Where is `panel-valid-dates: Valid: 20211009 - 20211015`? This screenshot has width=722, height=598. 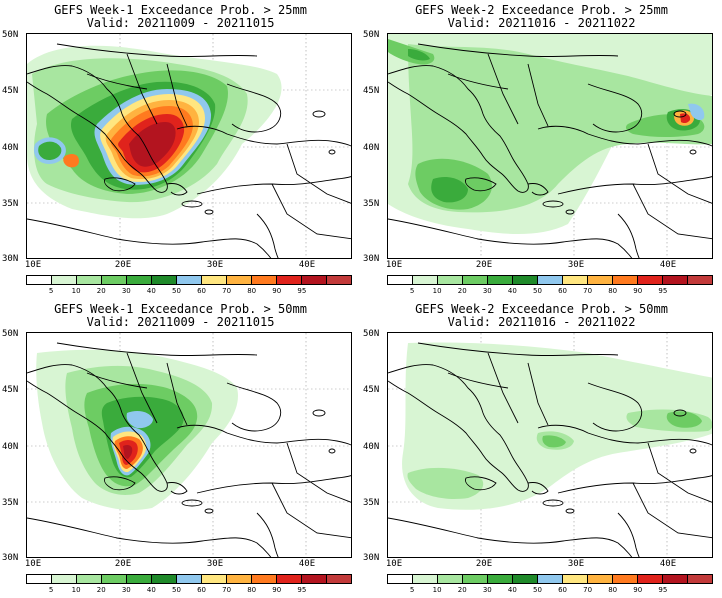
panel-valid-dates: Valid: 20211009 - 20211015 is located at coordinates (180, 23).